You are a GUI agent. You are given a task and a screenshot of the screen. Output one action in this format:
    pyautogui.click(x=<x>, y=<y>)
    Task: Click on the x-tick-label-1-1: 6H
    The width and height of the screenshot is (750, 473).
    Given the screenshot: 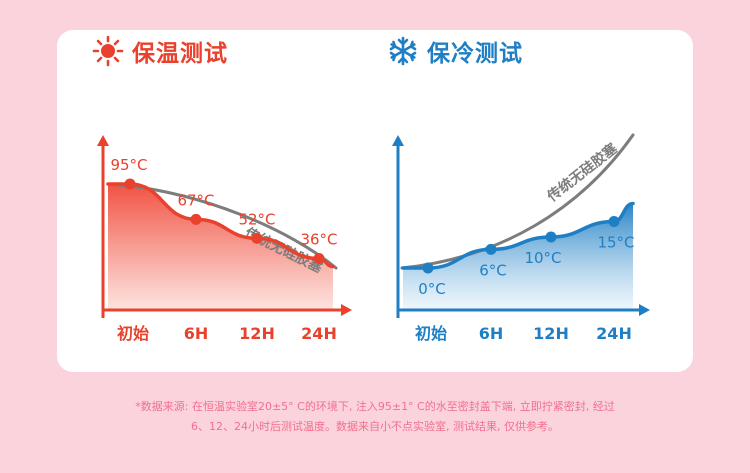 What is the action you would take?
    pyautogui.click(x=491, y=333)
    